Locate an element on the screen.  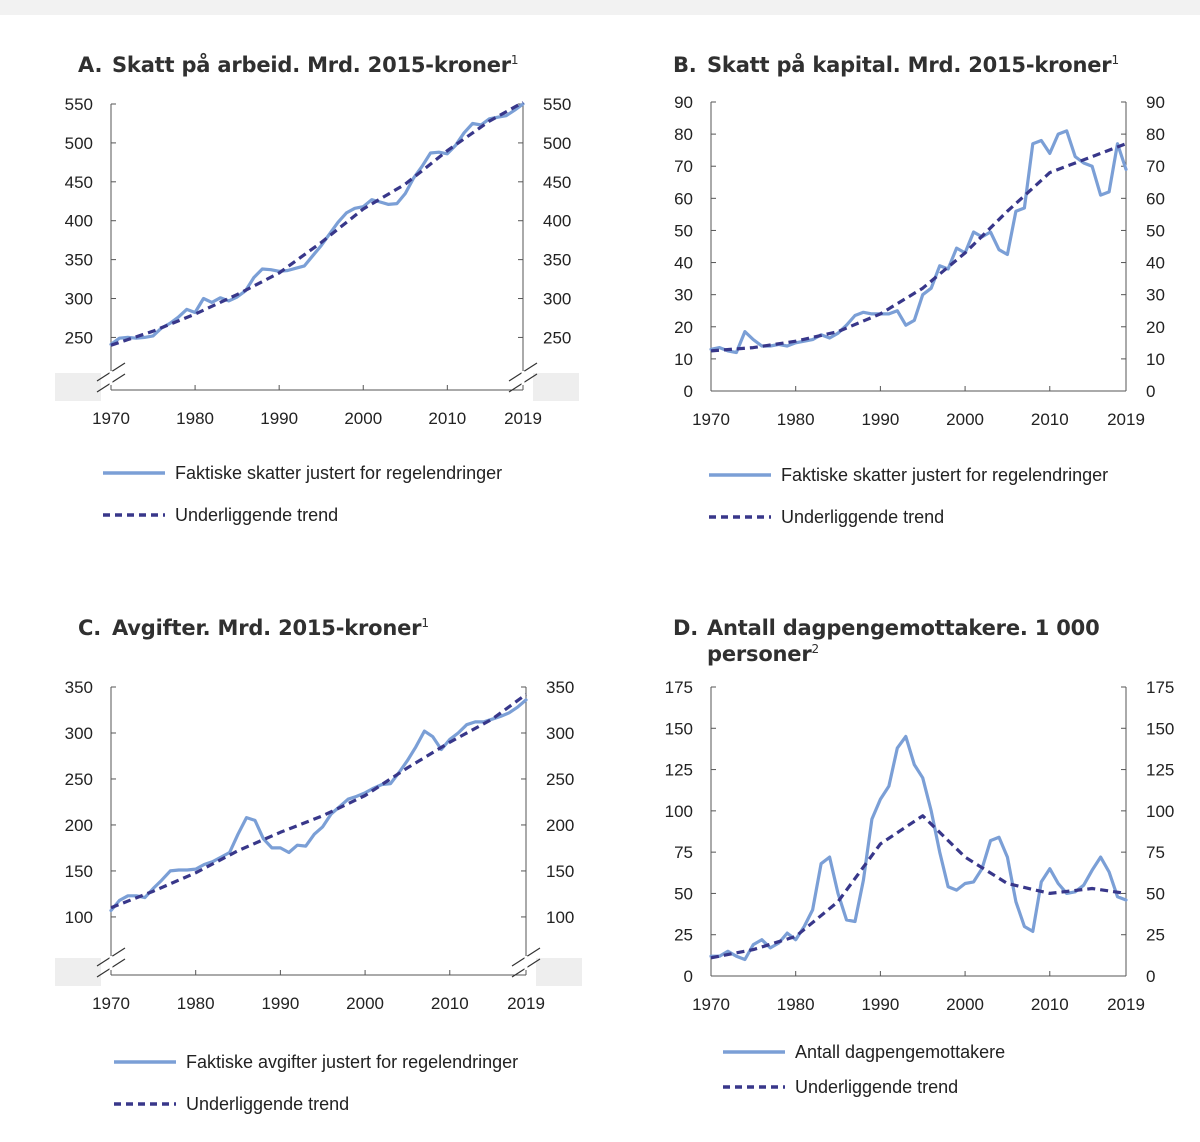
panel-c-title: C. Avgifter. Mrd. 2015-kroner1 is located at coordinates (253, 628).